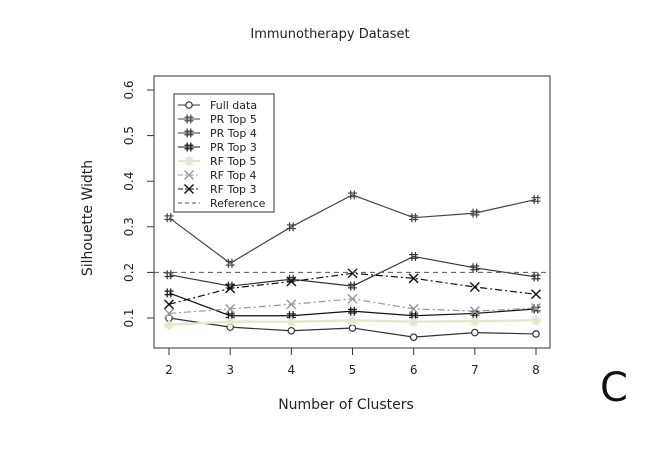  I want to click on legend-pr-top-5: PR Top 5, so click(217, 119).